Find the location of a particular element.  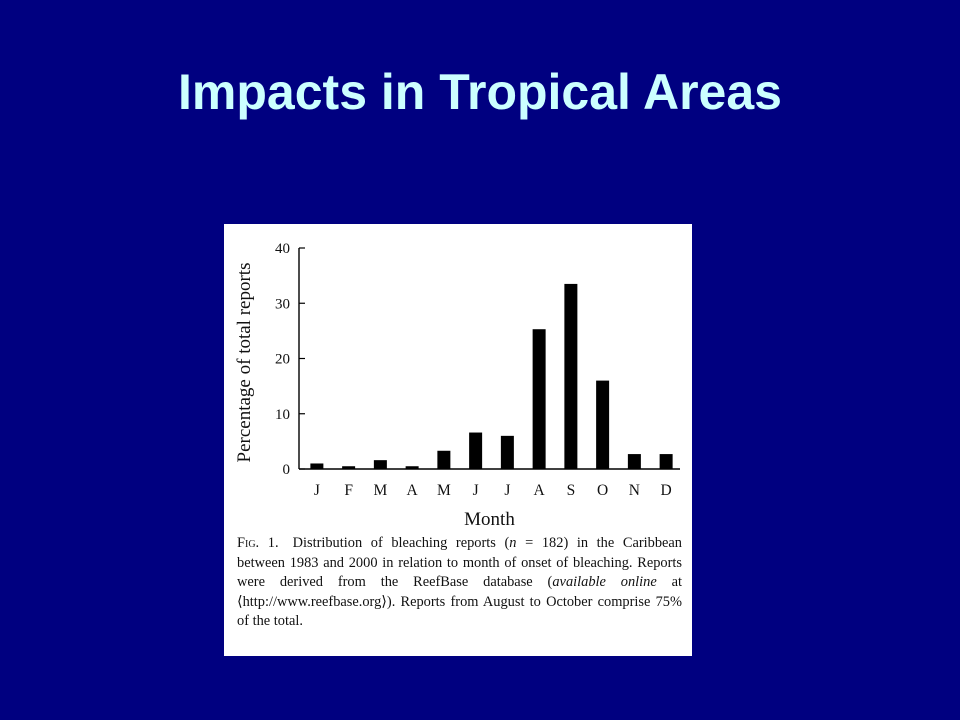

x-tick-label: F is located at coordinates (348, 490).